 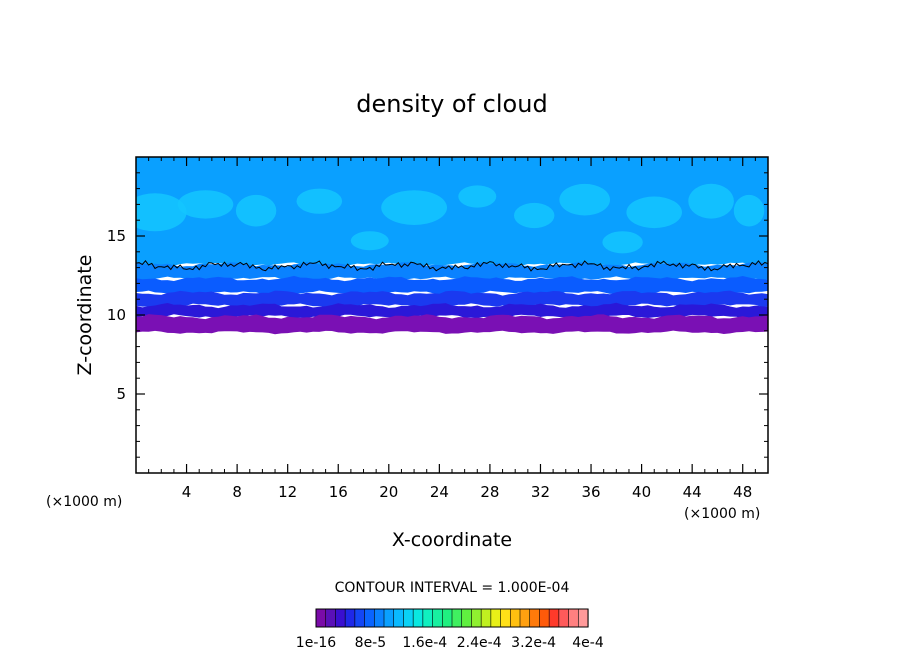 I want to click on x-tick-label: 32, so click(x=540, y=492).